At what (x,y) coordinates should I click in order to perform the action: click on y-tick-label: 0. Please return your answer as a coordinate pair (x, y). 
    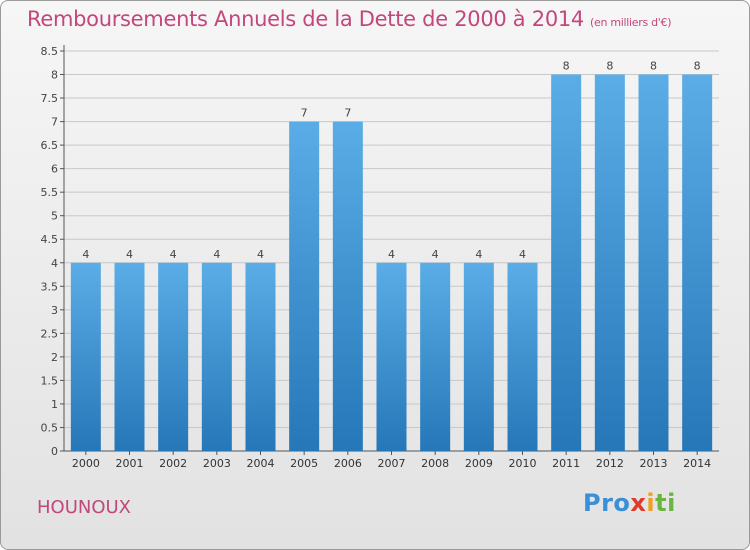
    Looking at the image, I should click on (54, 451).